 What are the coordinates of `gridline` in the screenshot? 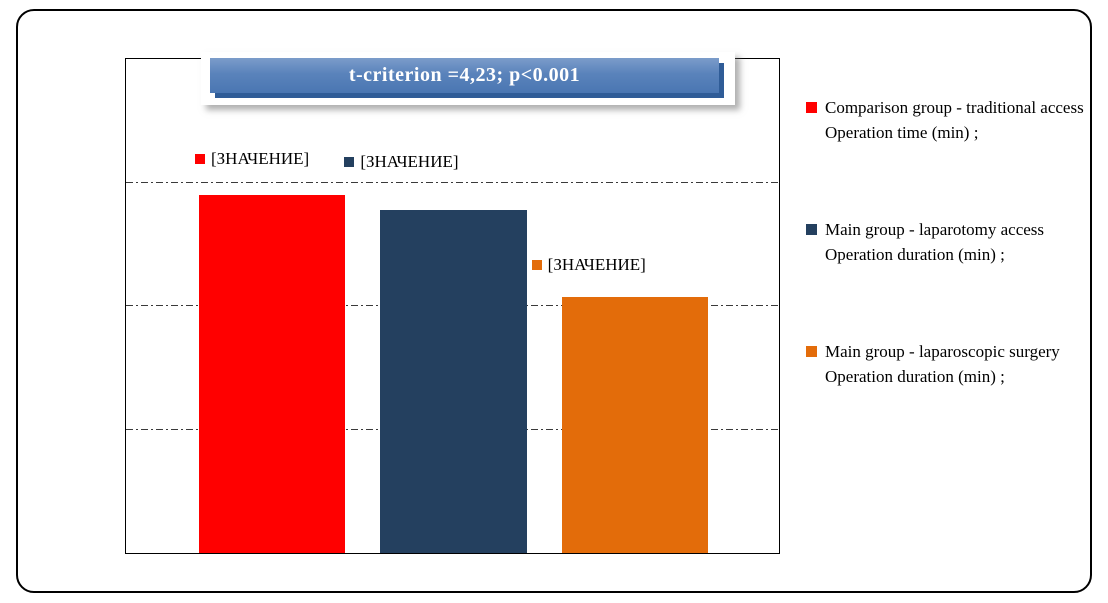 It's located at (452, 182).